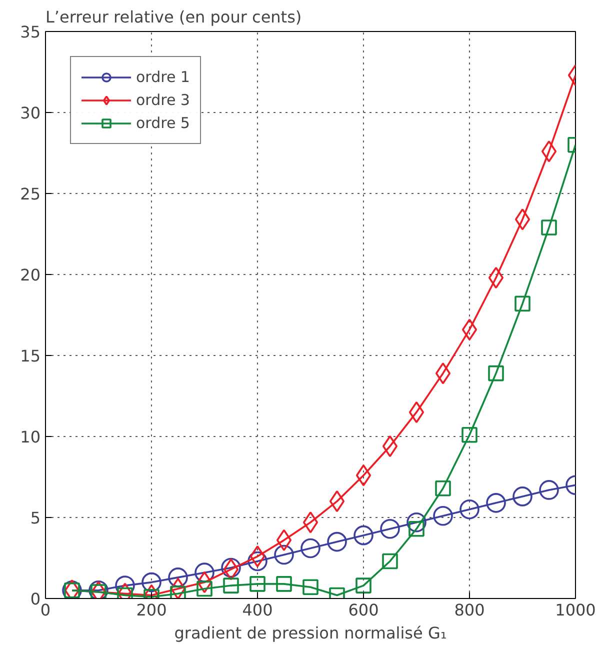 Image resolution: width=607 pixels, height=651 pixels. I want to click on x-axis-title: gradient de pression normalisé G₁, so click(310, 633).